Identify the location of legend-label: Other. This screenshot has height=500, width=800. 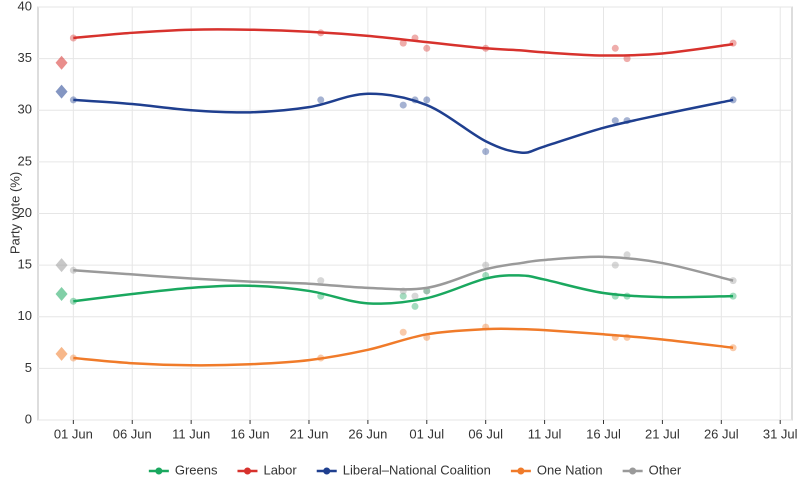
(665, 469).